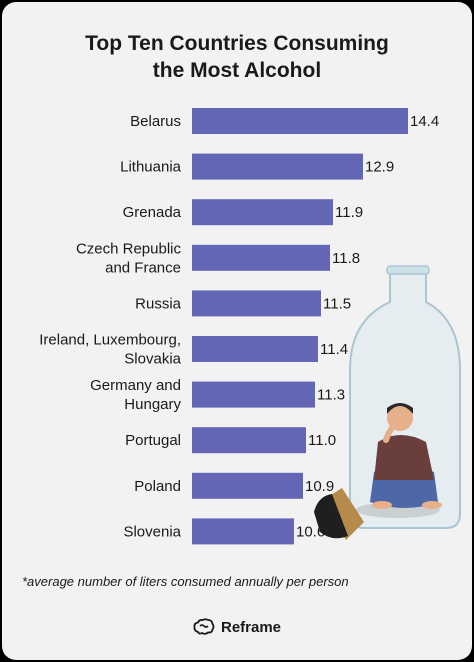  Describe the element at coordinates (237, 43) in the screenshot. I see `chart-title-line-1: Top Ten Countries Consuming` at that location.